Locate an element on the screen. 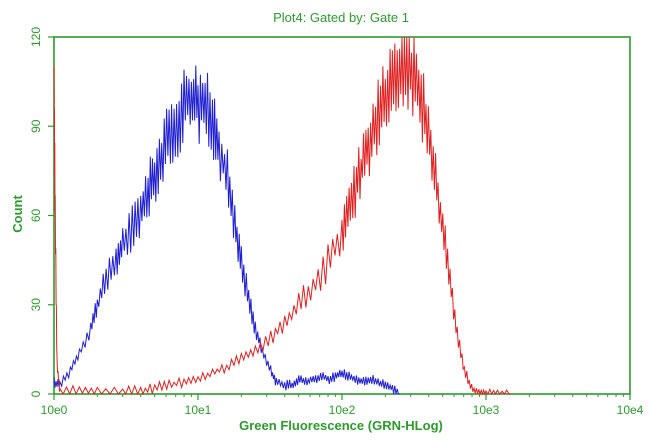 The width and height of the screenshot is (650, 446). x-tick-label: 10e3 is located at coordinates (486, 410).